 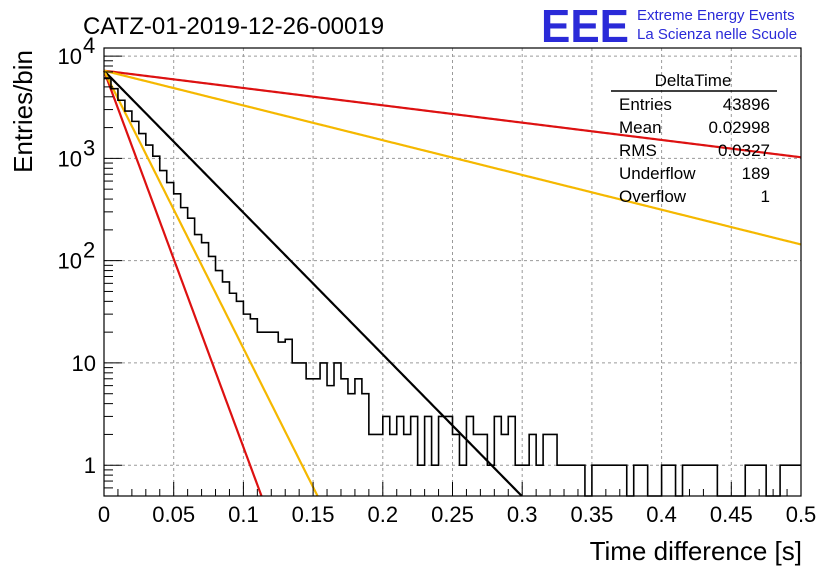 What do you see at coordinates (640, 127) in the screenshot?
I see `stats-row-label: Mean` at bounding box center [640, 127].